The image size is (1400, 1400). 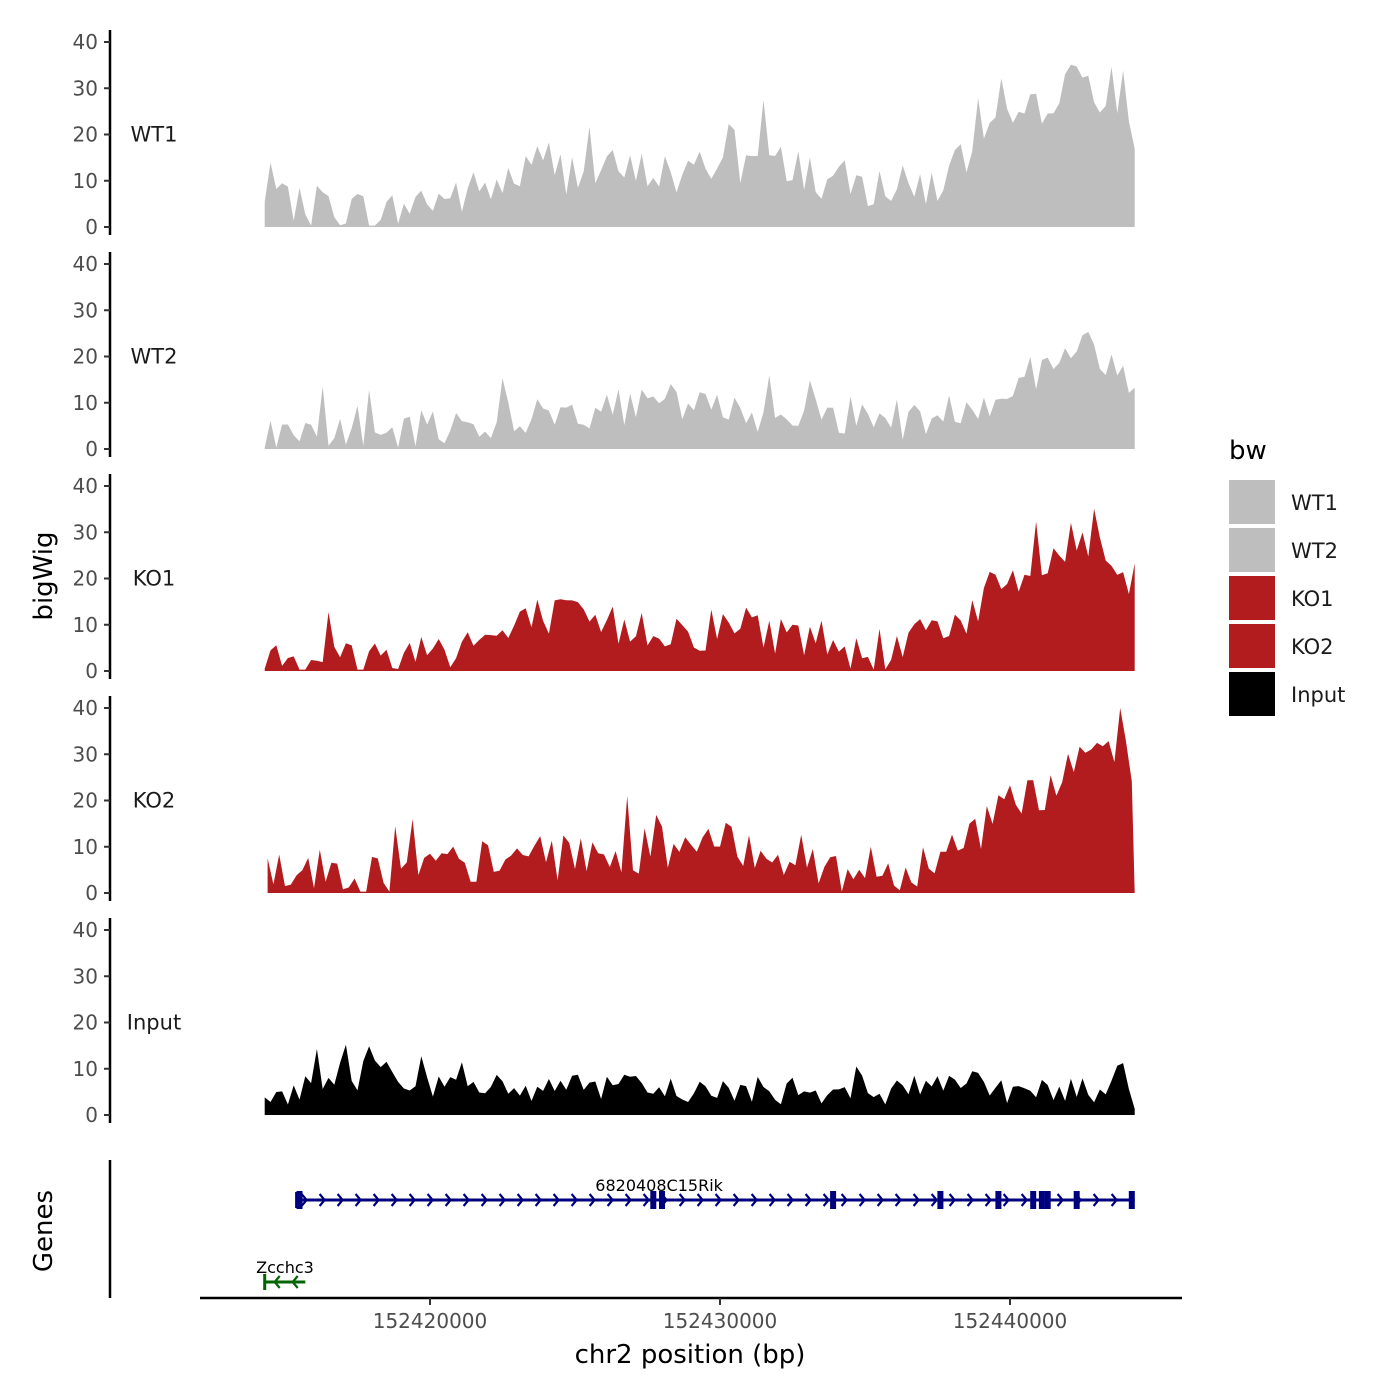 I want to click on legend-label-ko2: KO2, so click(x=1312, y=647).